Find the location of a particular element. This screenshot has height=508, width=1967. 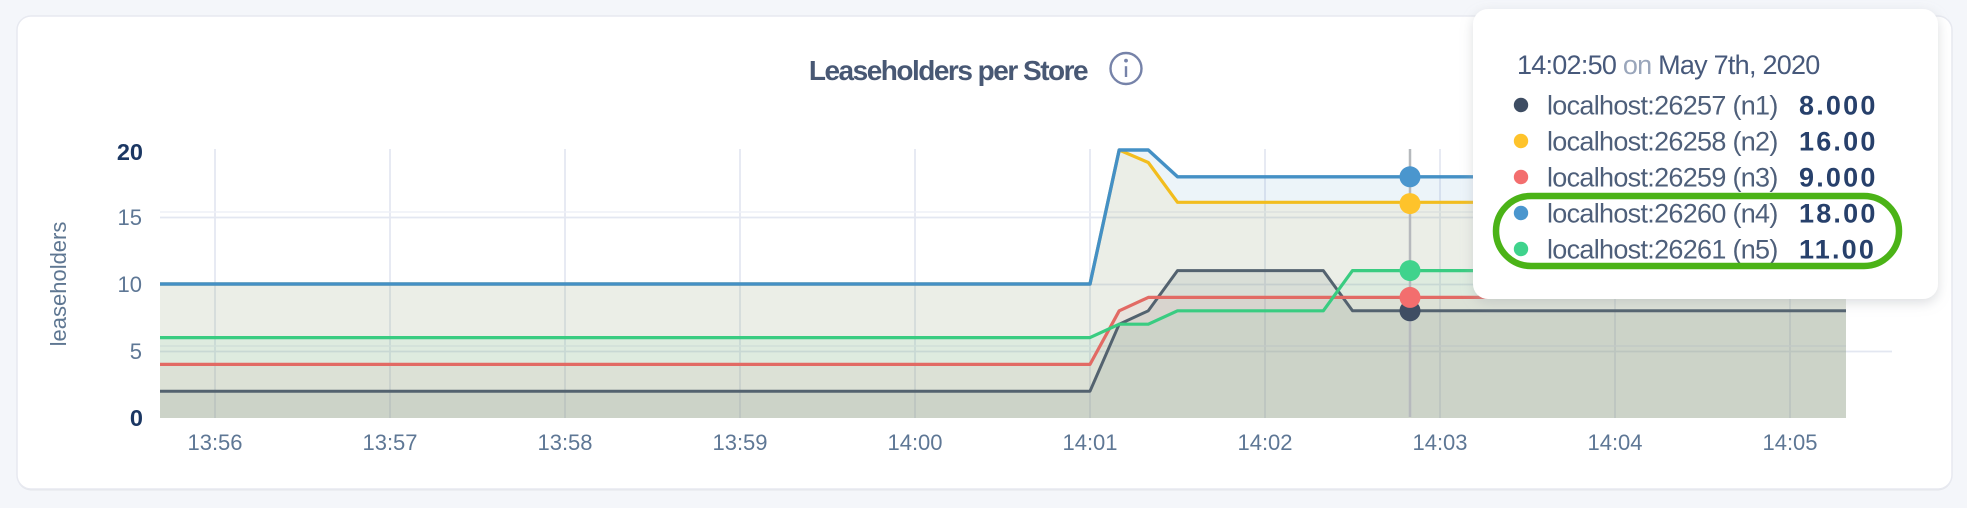

svg-text: 15 is located at coordinates (130, 217).